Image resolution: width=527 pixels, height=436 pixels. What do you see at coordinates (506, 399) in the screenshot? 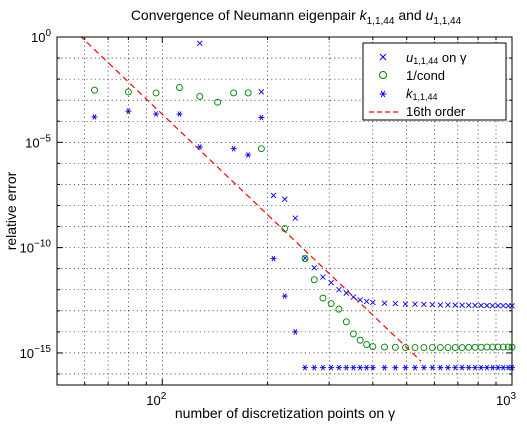
I see `x-tick-label: 103` at bounding box center [506, 399].